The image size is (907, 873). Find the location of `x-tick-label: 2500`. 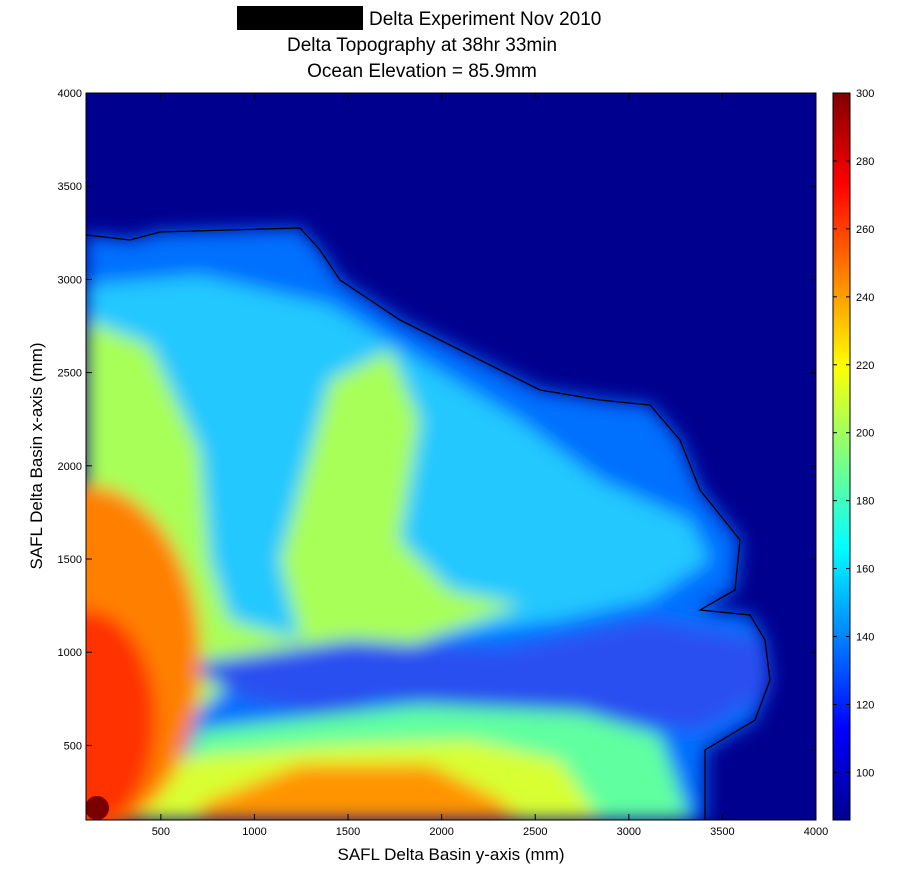

x-tick-label: 2500 is located at coordinates (535, 832).